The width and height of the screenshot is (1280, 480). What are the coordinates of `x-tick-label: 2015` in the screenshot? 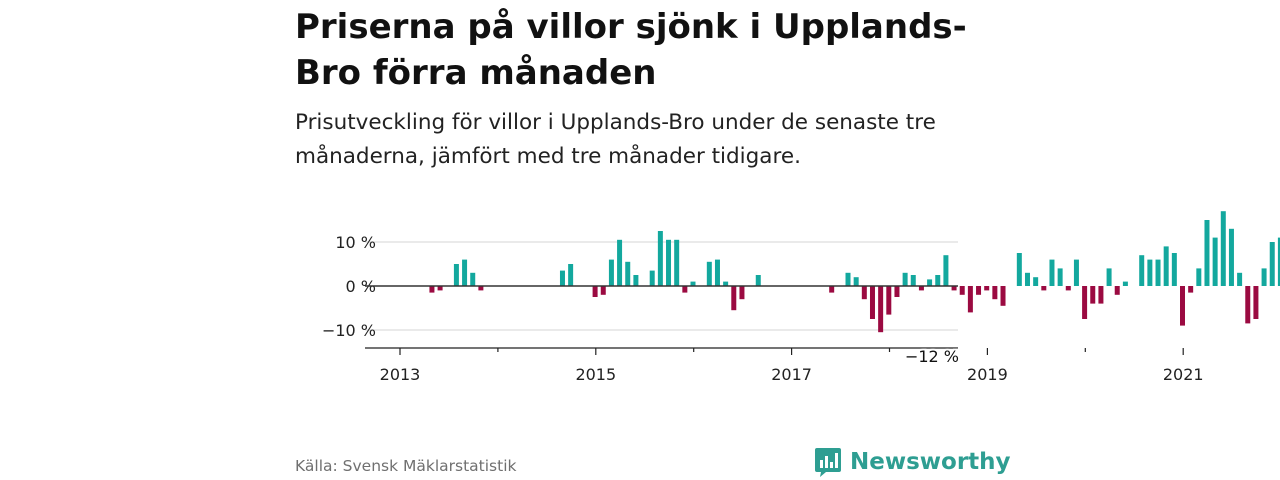 It's located at (595, 374).